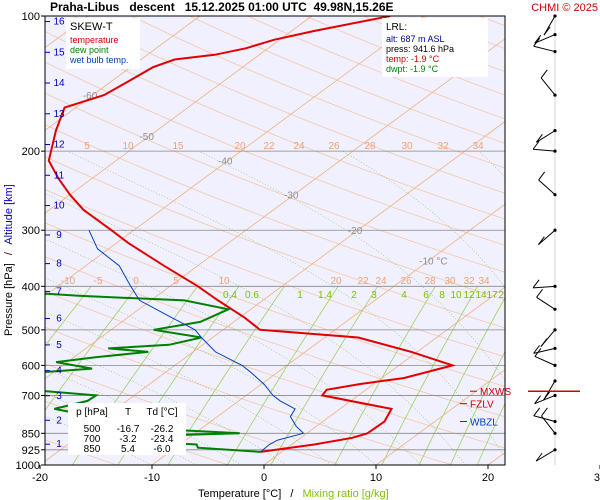  What do you see at coordinates (59, 235) in the screenshot?
I see `altitude-tick-label: 9` at bounding box center [59, 235].